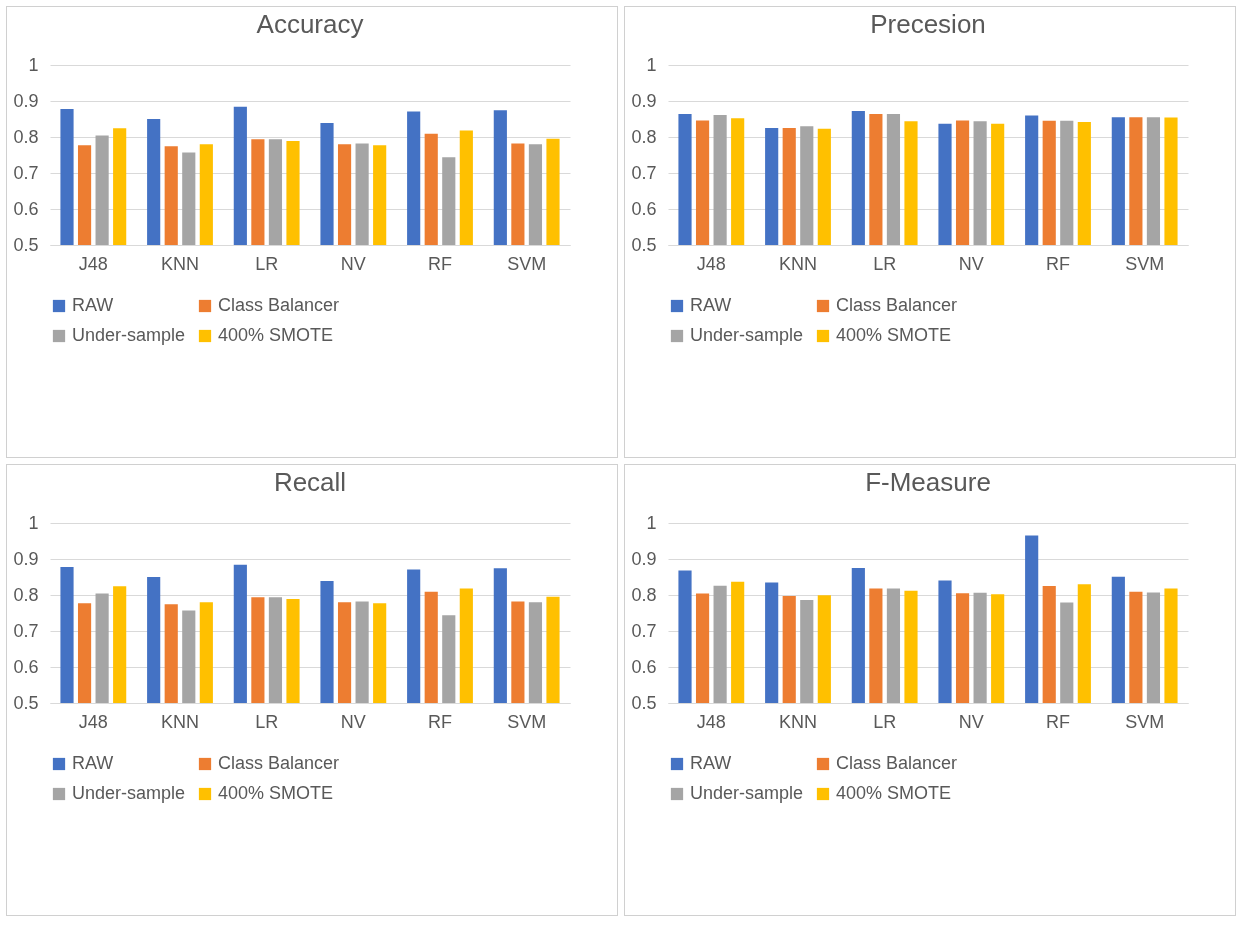 Image resolution: width=1243 pixels, height=944 pixels. What do you see at coordinates (928, 482) in the screenshot?
I see `chart-title: F-Measure` at bounding box center [928, 482].